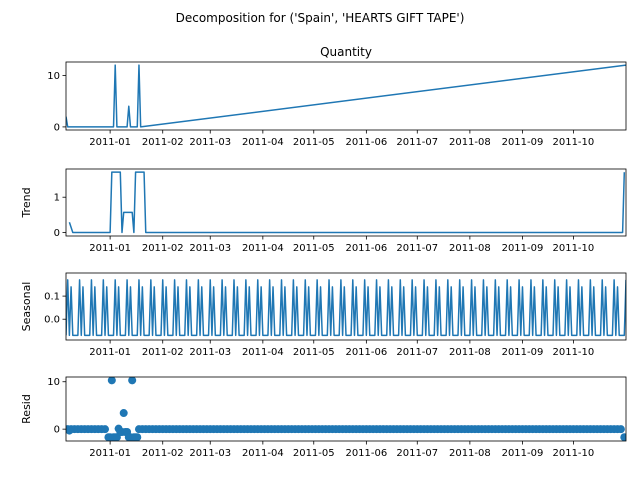 This screenshot has width=640, height=480. Describe the element at coordinates (163, 142) in the screenshot. I see `quantity-x-tick-label: 2011-02` at that location.